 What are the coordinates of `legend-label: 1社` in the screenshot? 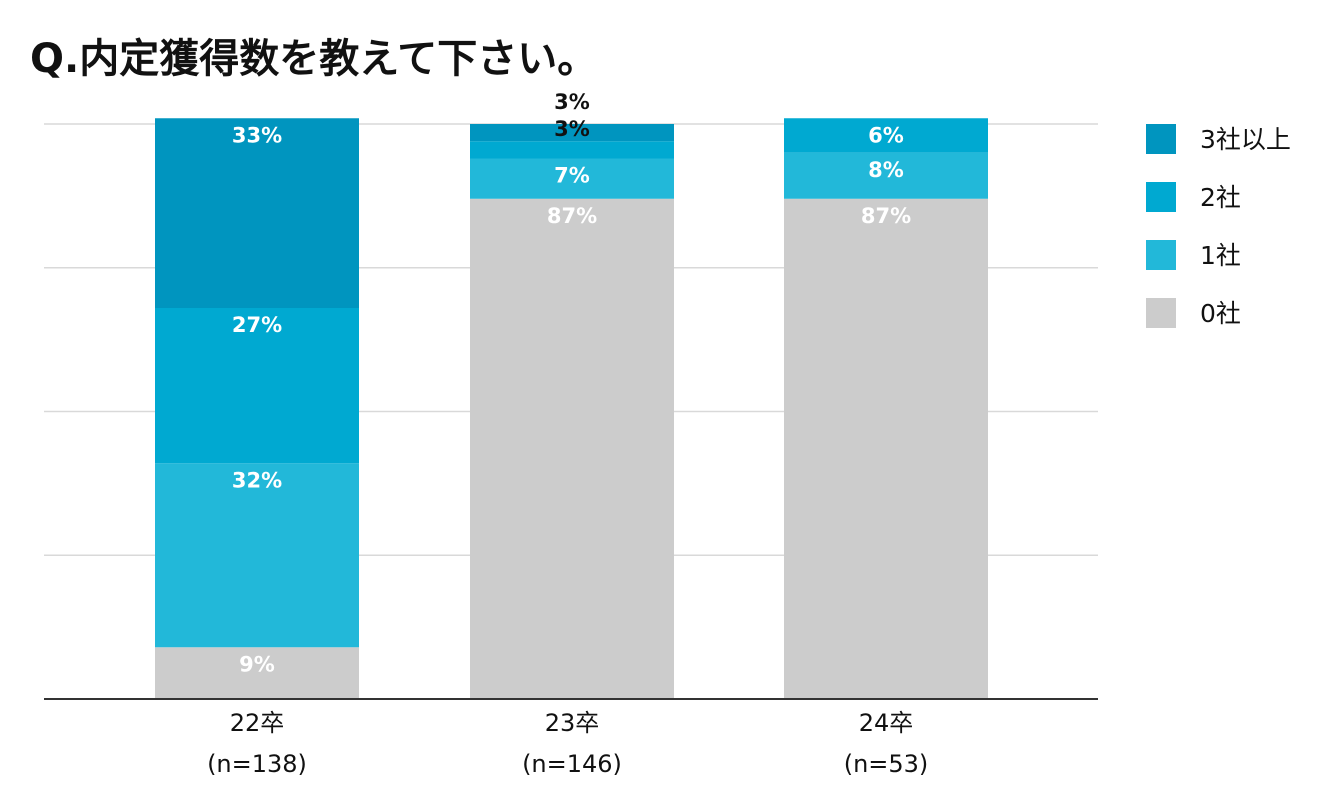 It's located at (1220, 255).